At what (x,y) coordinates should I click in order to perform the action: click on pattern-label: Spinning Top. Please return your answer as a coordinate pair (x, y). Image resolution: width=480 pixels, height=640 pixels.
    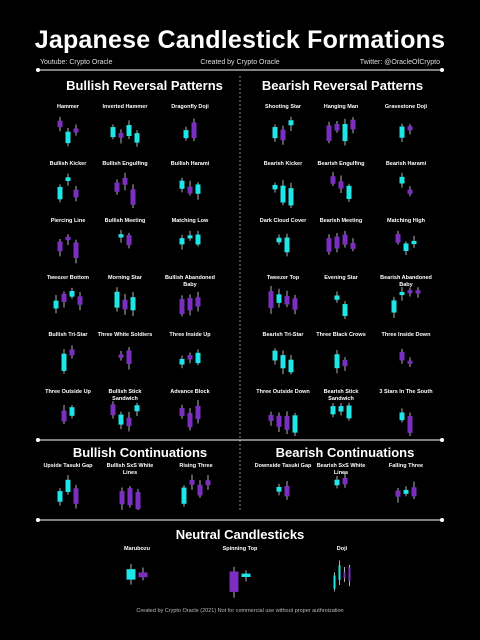
    Looking at the image, I should click on (240, 549).